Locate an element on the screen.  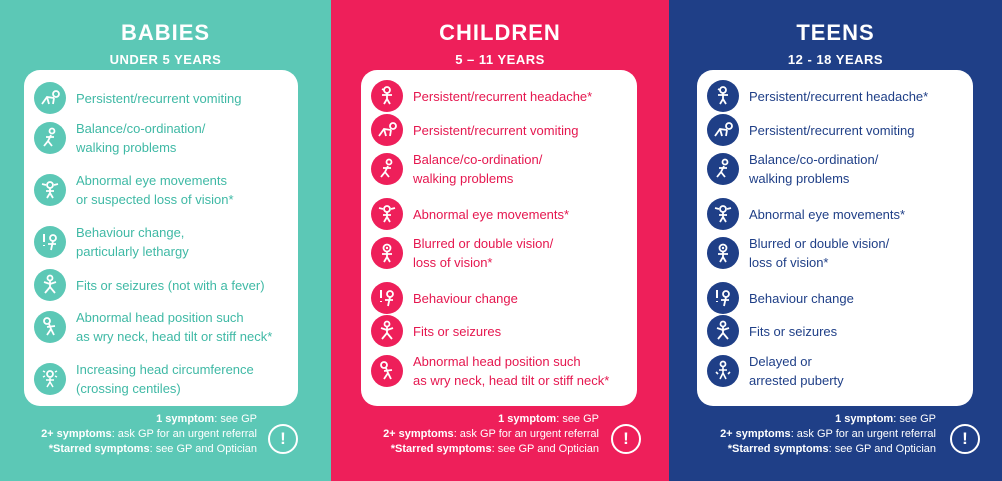
symptom-line-1: Delayed or is located at coordinates (780, 361).